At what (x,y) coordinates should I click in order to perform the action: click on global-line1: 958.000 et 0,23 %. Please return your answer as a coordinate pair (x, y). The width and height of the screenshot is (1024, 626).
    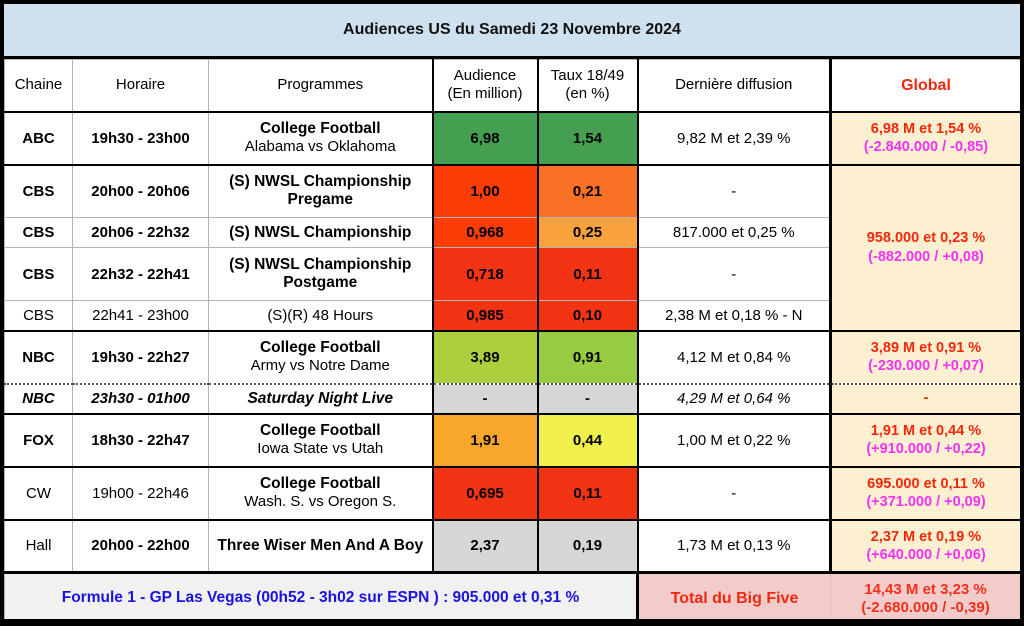
    Looking at the image, I should click on (926, 238).